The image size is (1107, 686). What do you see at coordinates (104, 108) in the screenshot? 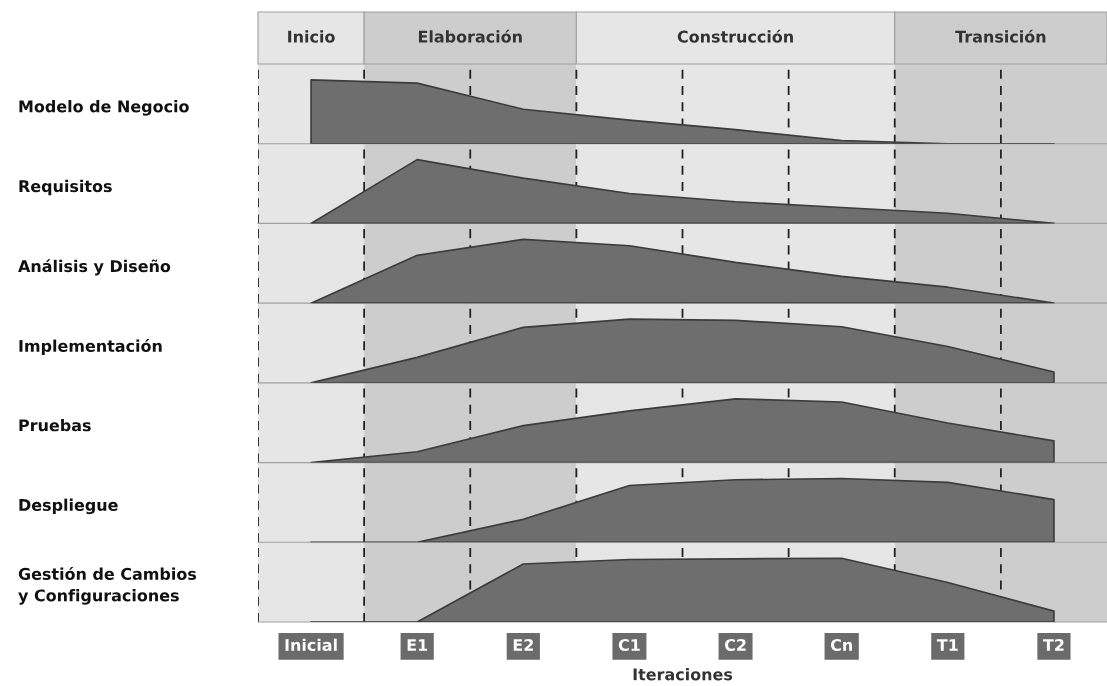
I see `y-axis-title: Modelo de Negocio` at bounding box center [104, 108].